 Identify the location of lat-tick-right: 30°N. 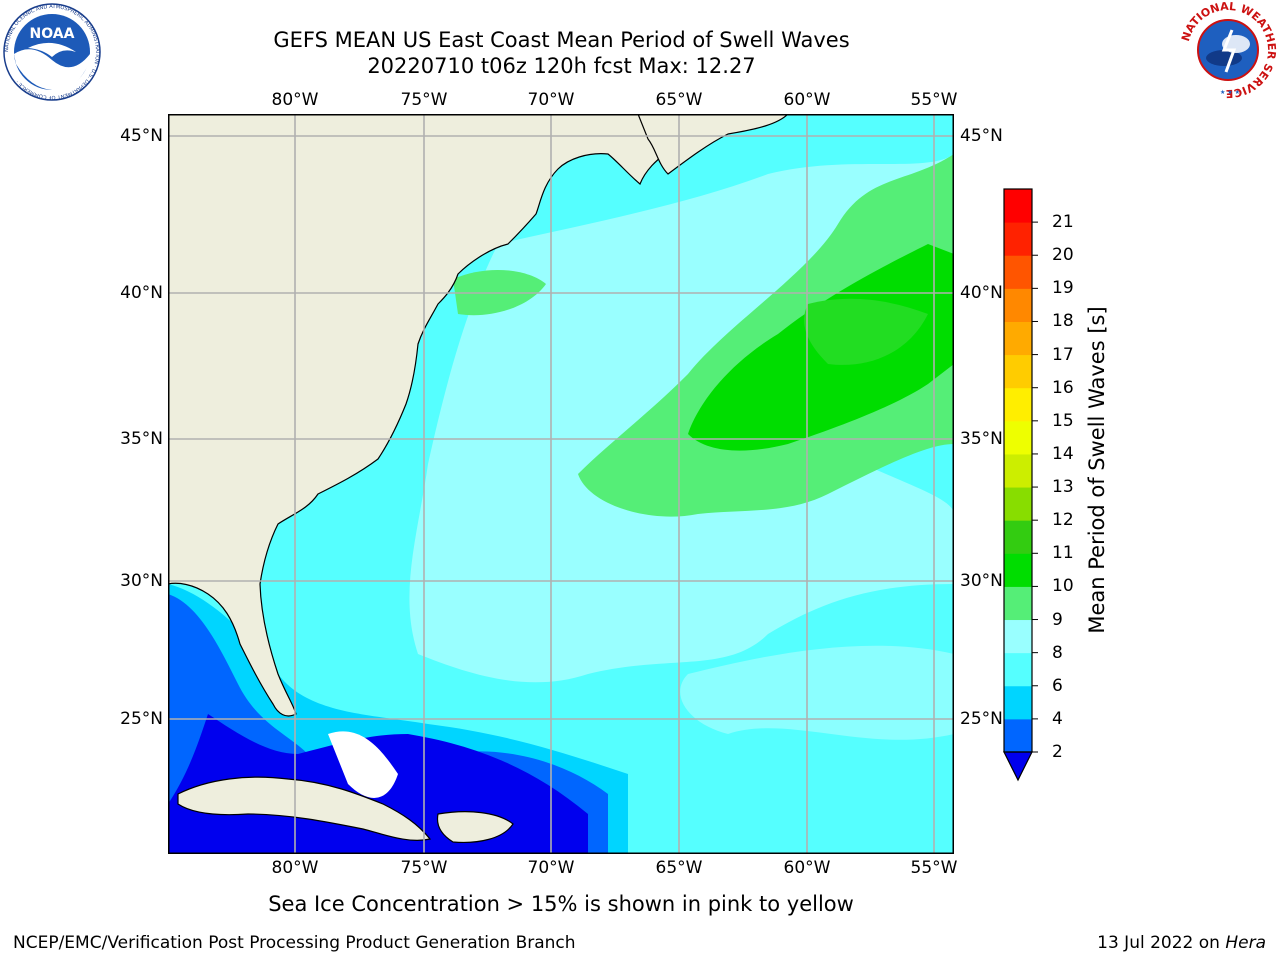
(981, 581).